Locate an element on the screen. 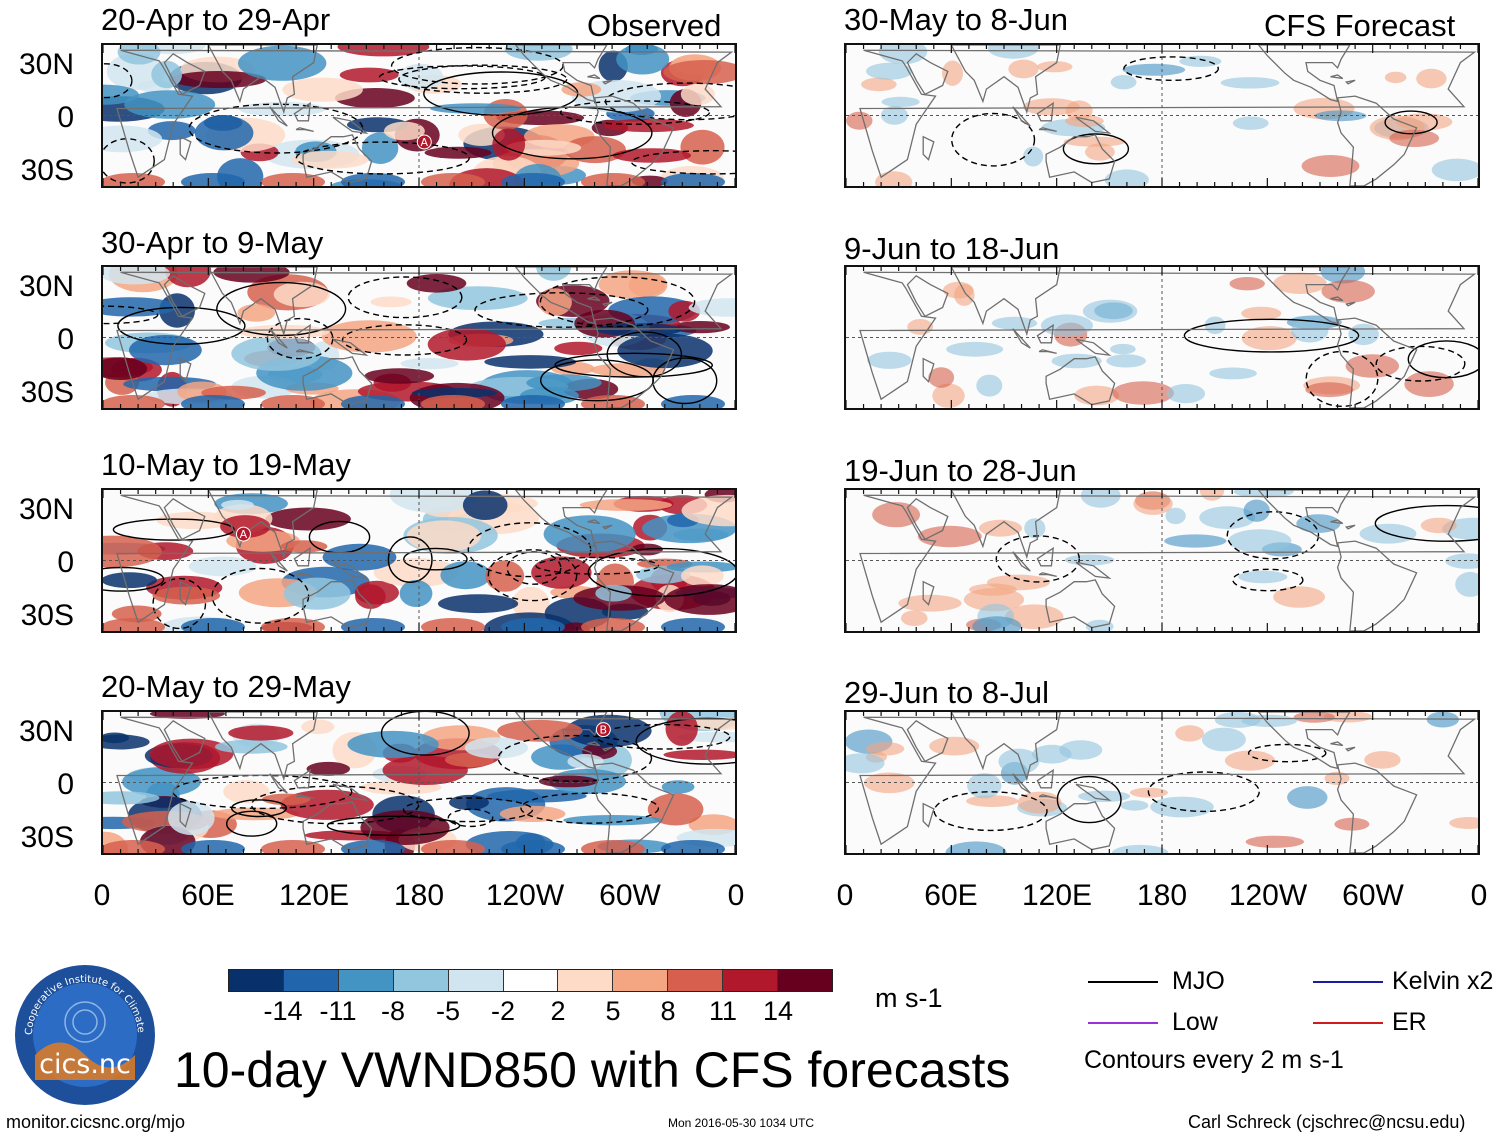  logo-orbit is located at coordinates (85, 1022).